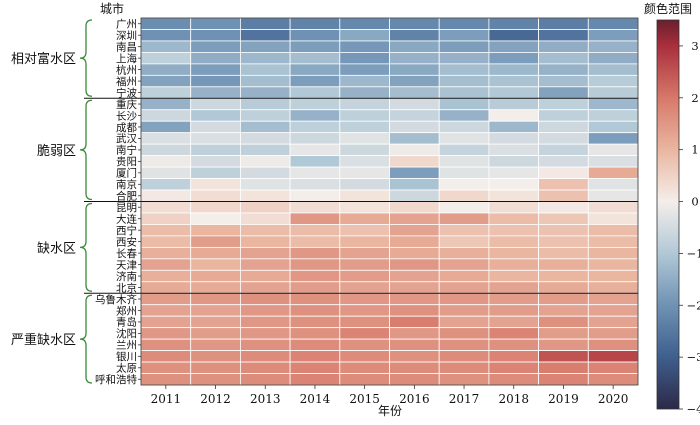  What do you see at coordinates (126, 161) in the screenshot?
I see `city-label: 贵阳` at bounding box center [126, 161].